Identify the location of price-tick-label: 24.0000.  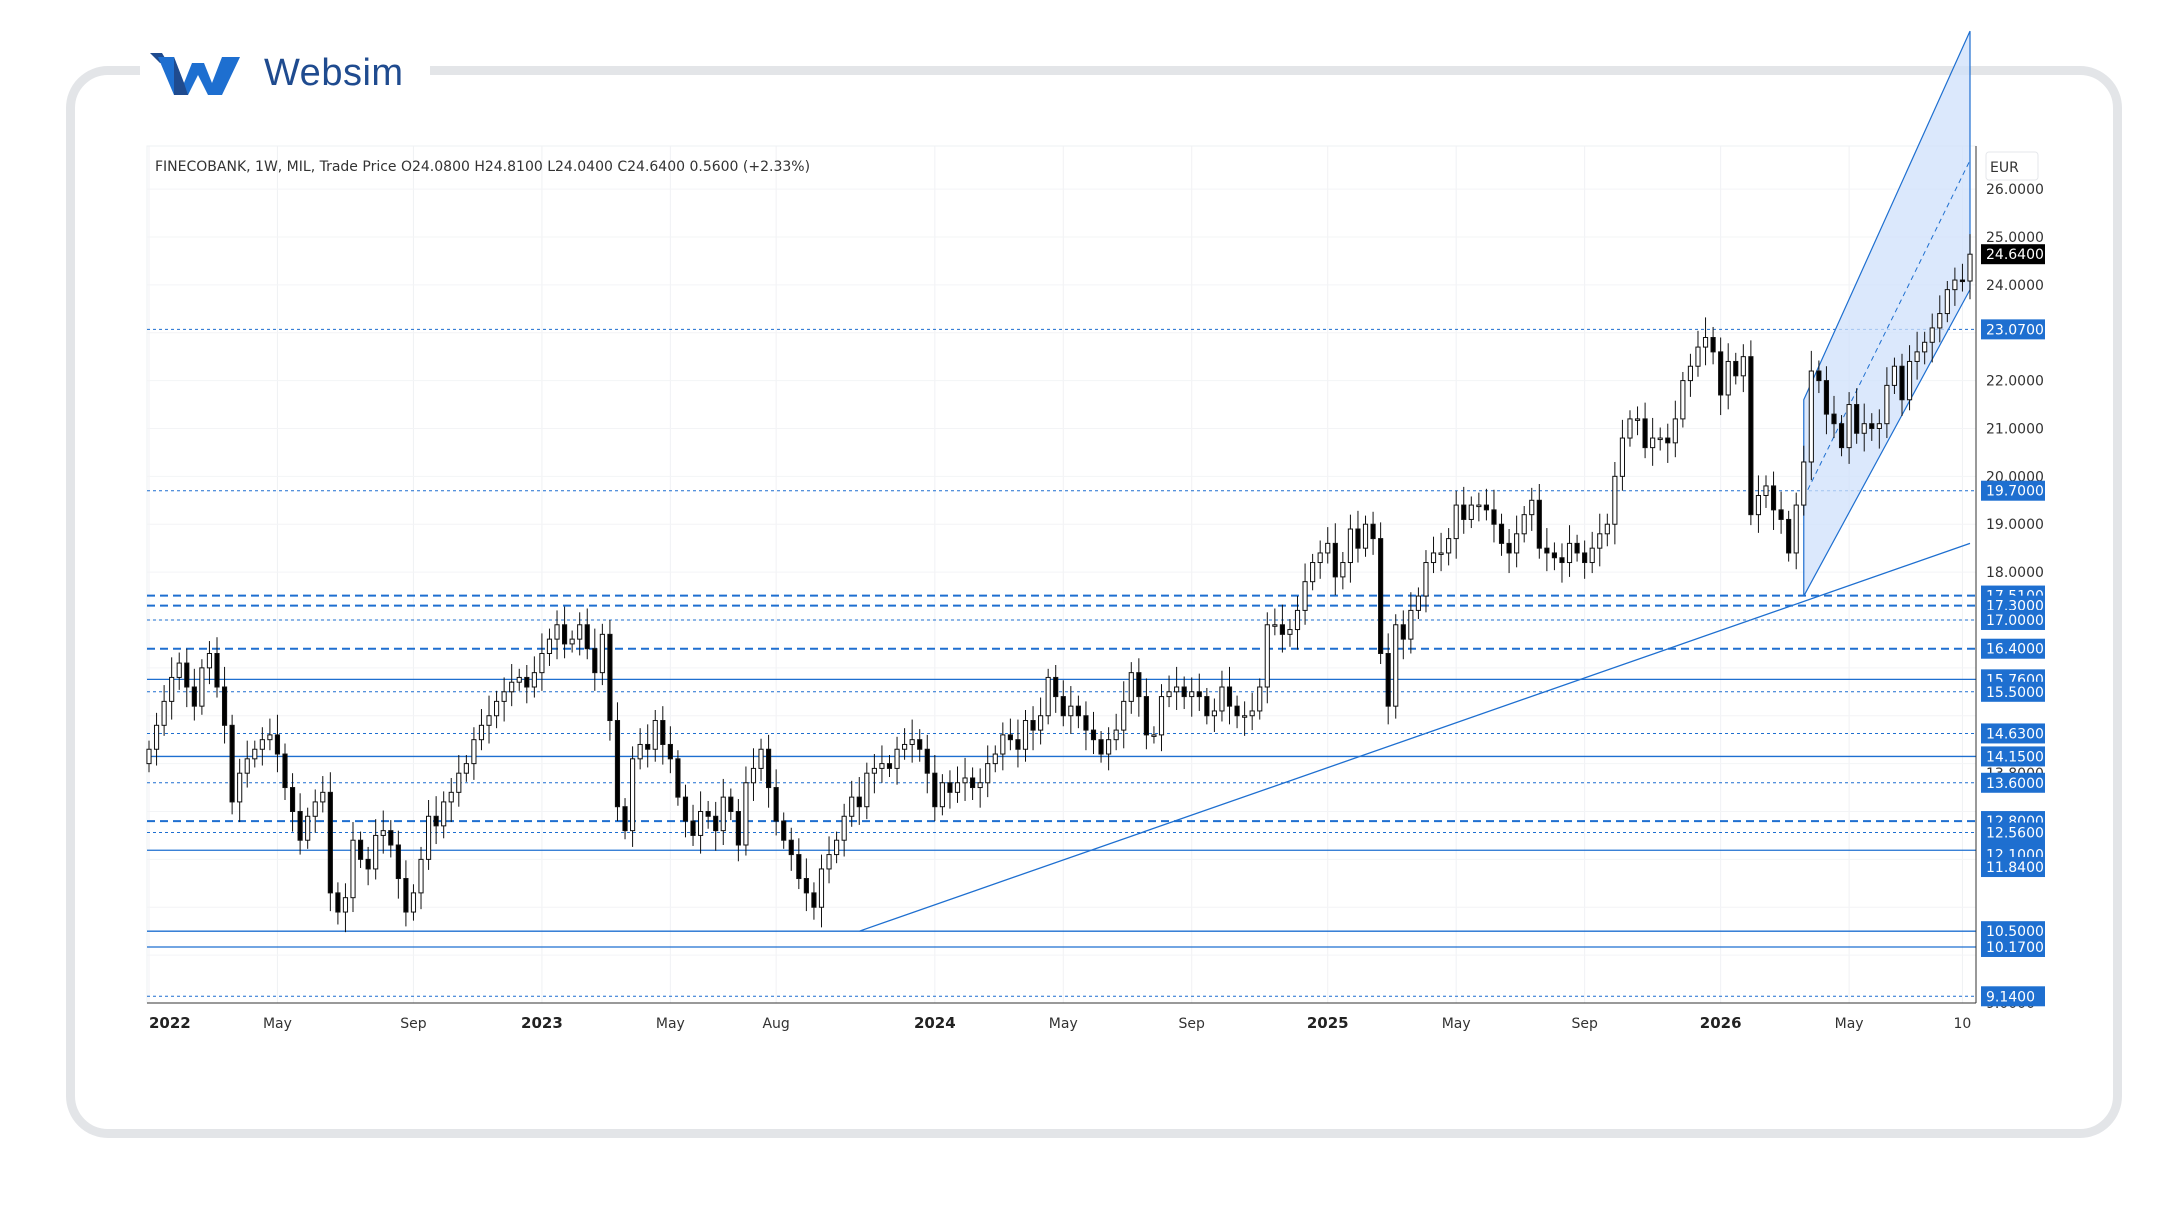
(2015, 286).